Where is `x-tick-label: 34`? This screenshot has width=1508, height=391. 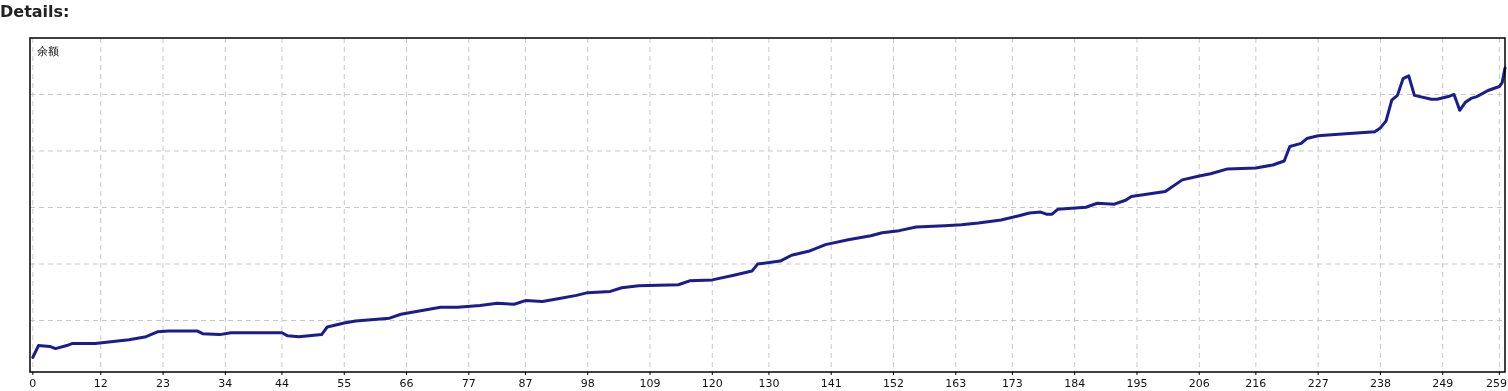 x-tick-label: 34 is located at coordinates (225, 383).